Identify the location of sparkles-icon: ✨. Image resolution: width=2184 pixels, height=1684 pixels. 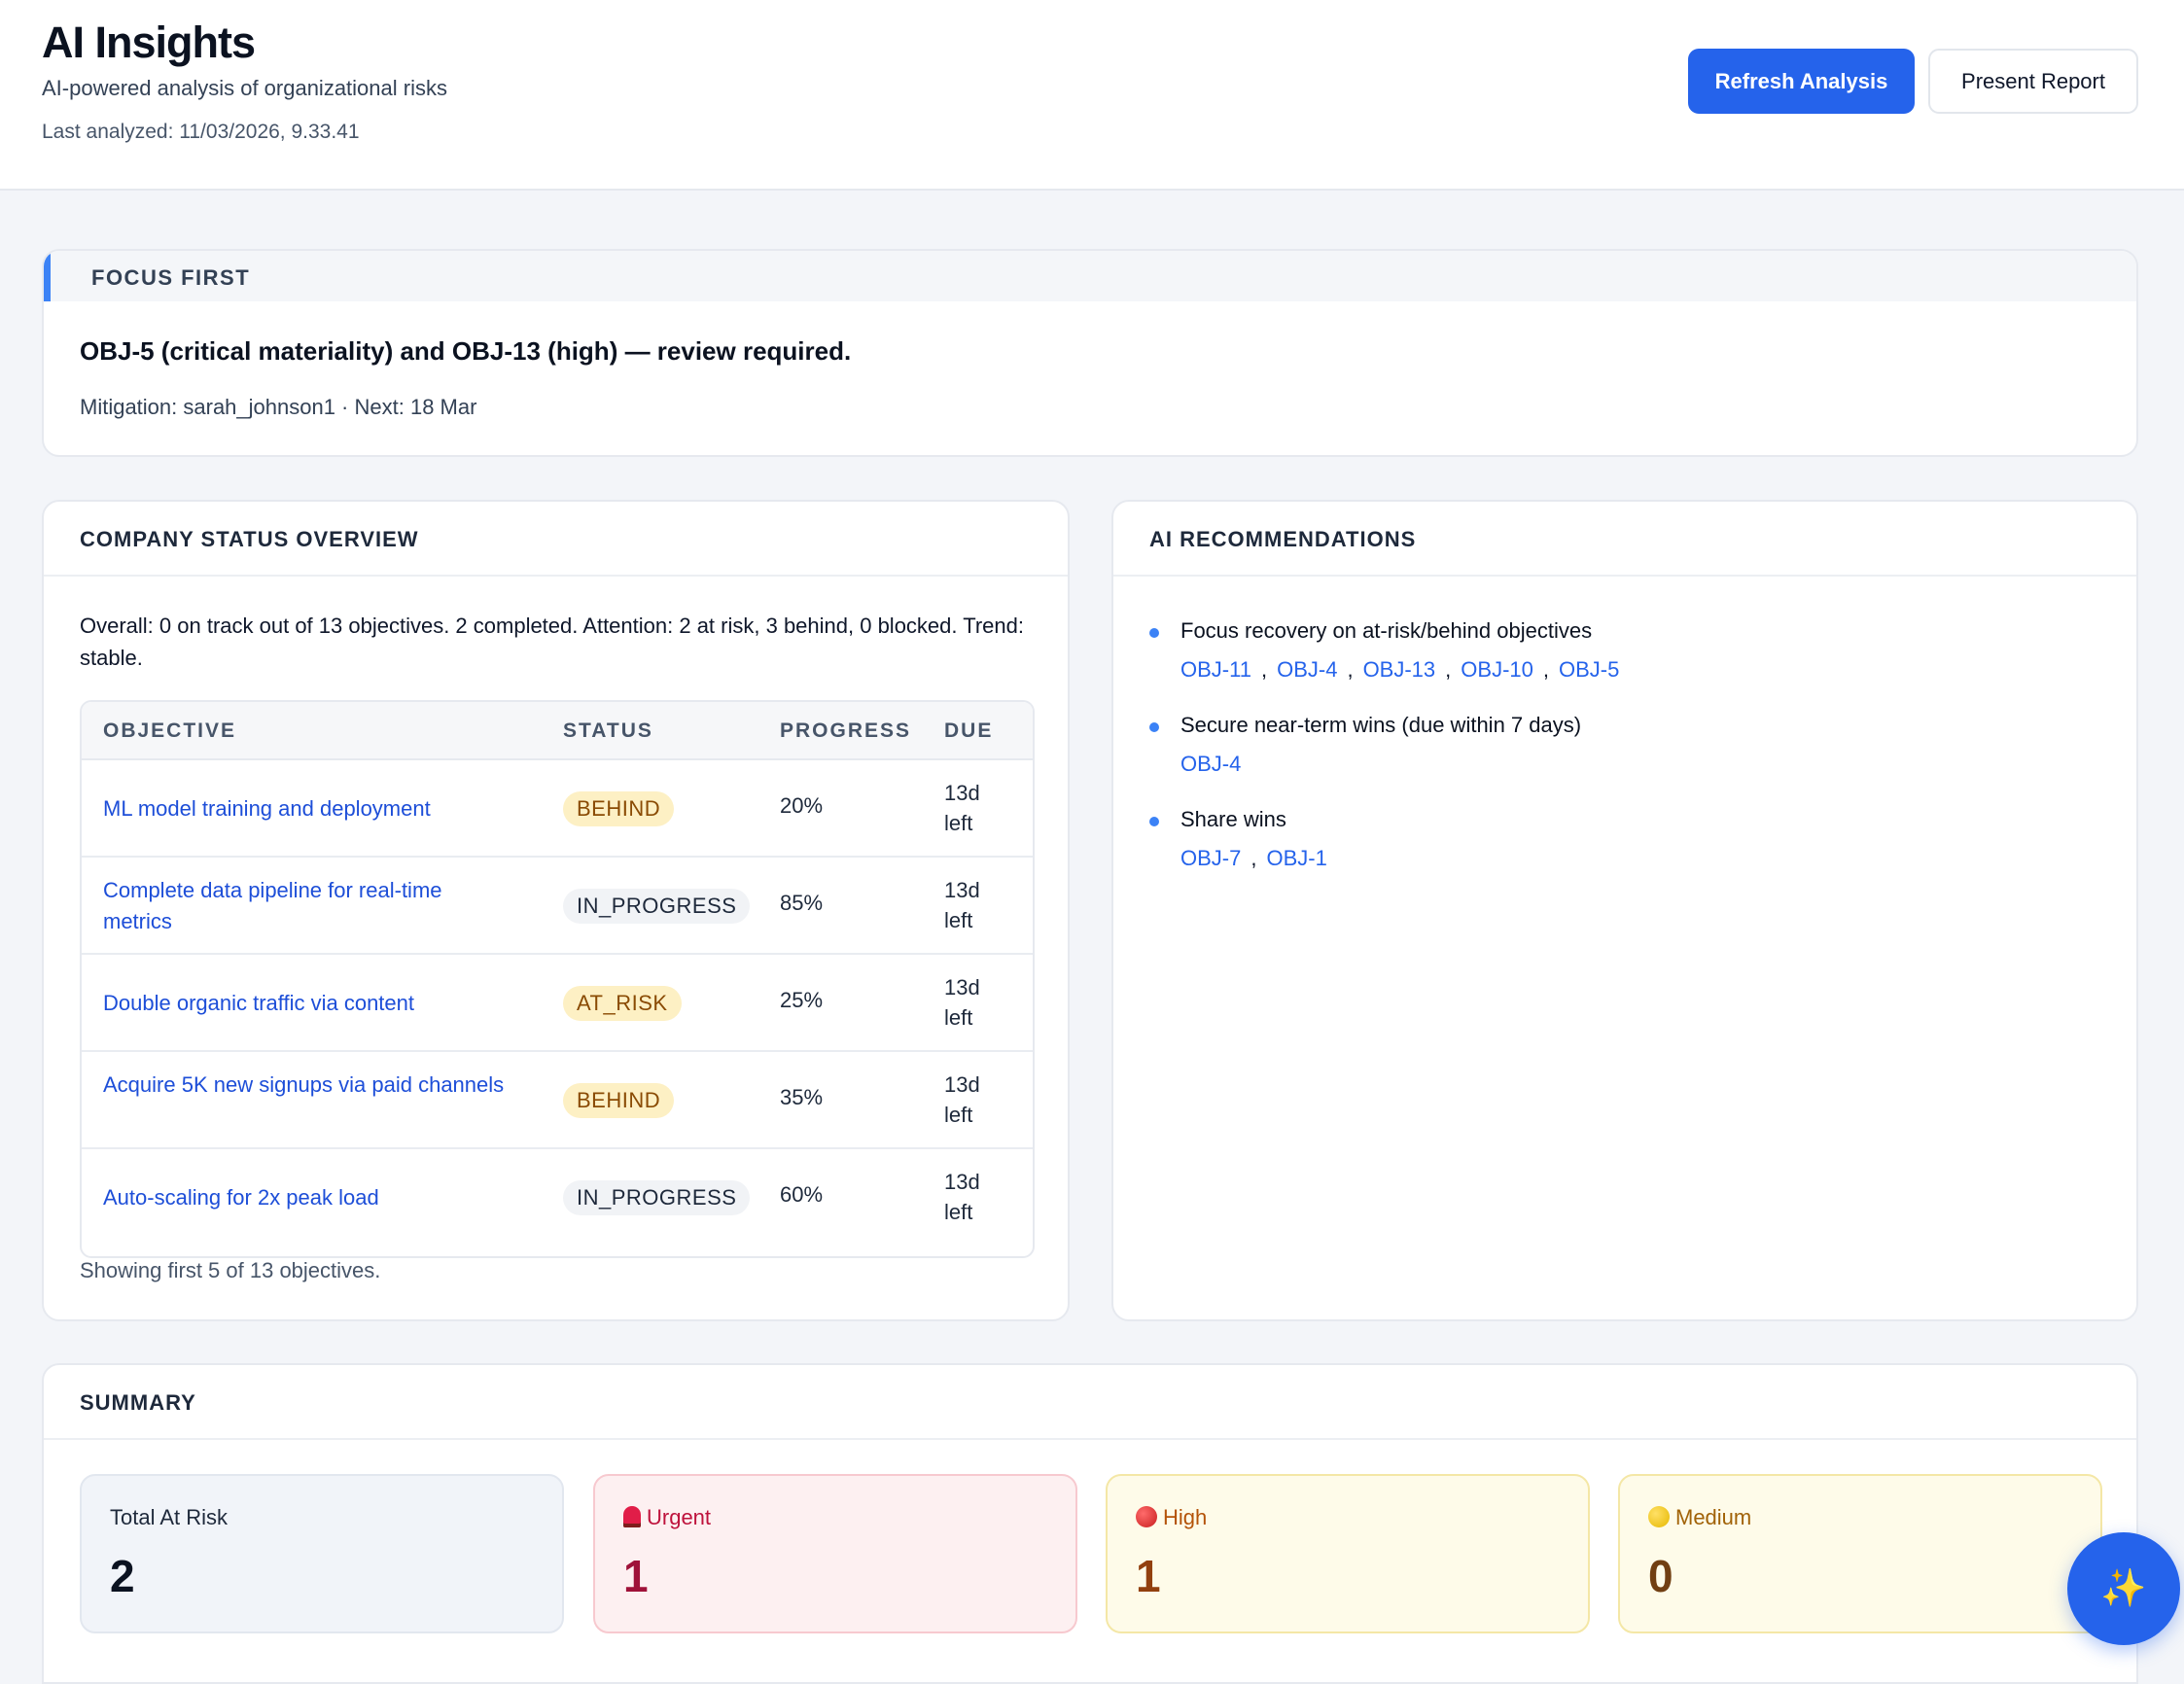
(2123, 1588).